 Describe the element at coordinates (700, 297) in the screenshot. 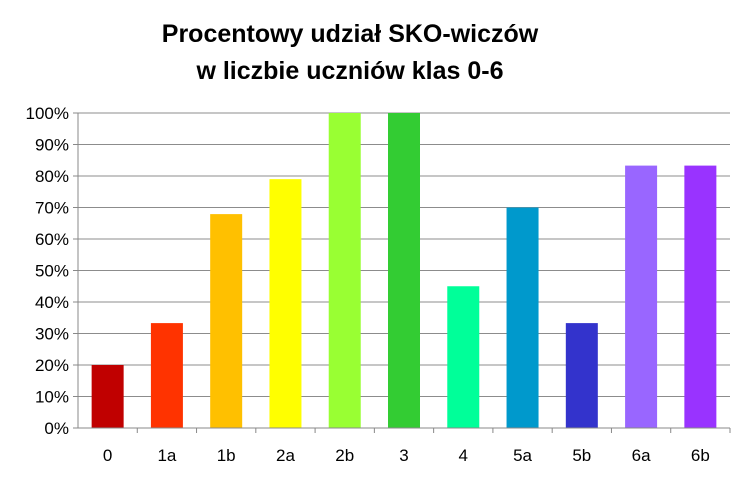

I see `bar-6b` at that location.